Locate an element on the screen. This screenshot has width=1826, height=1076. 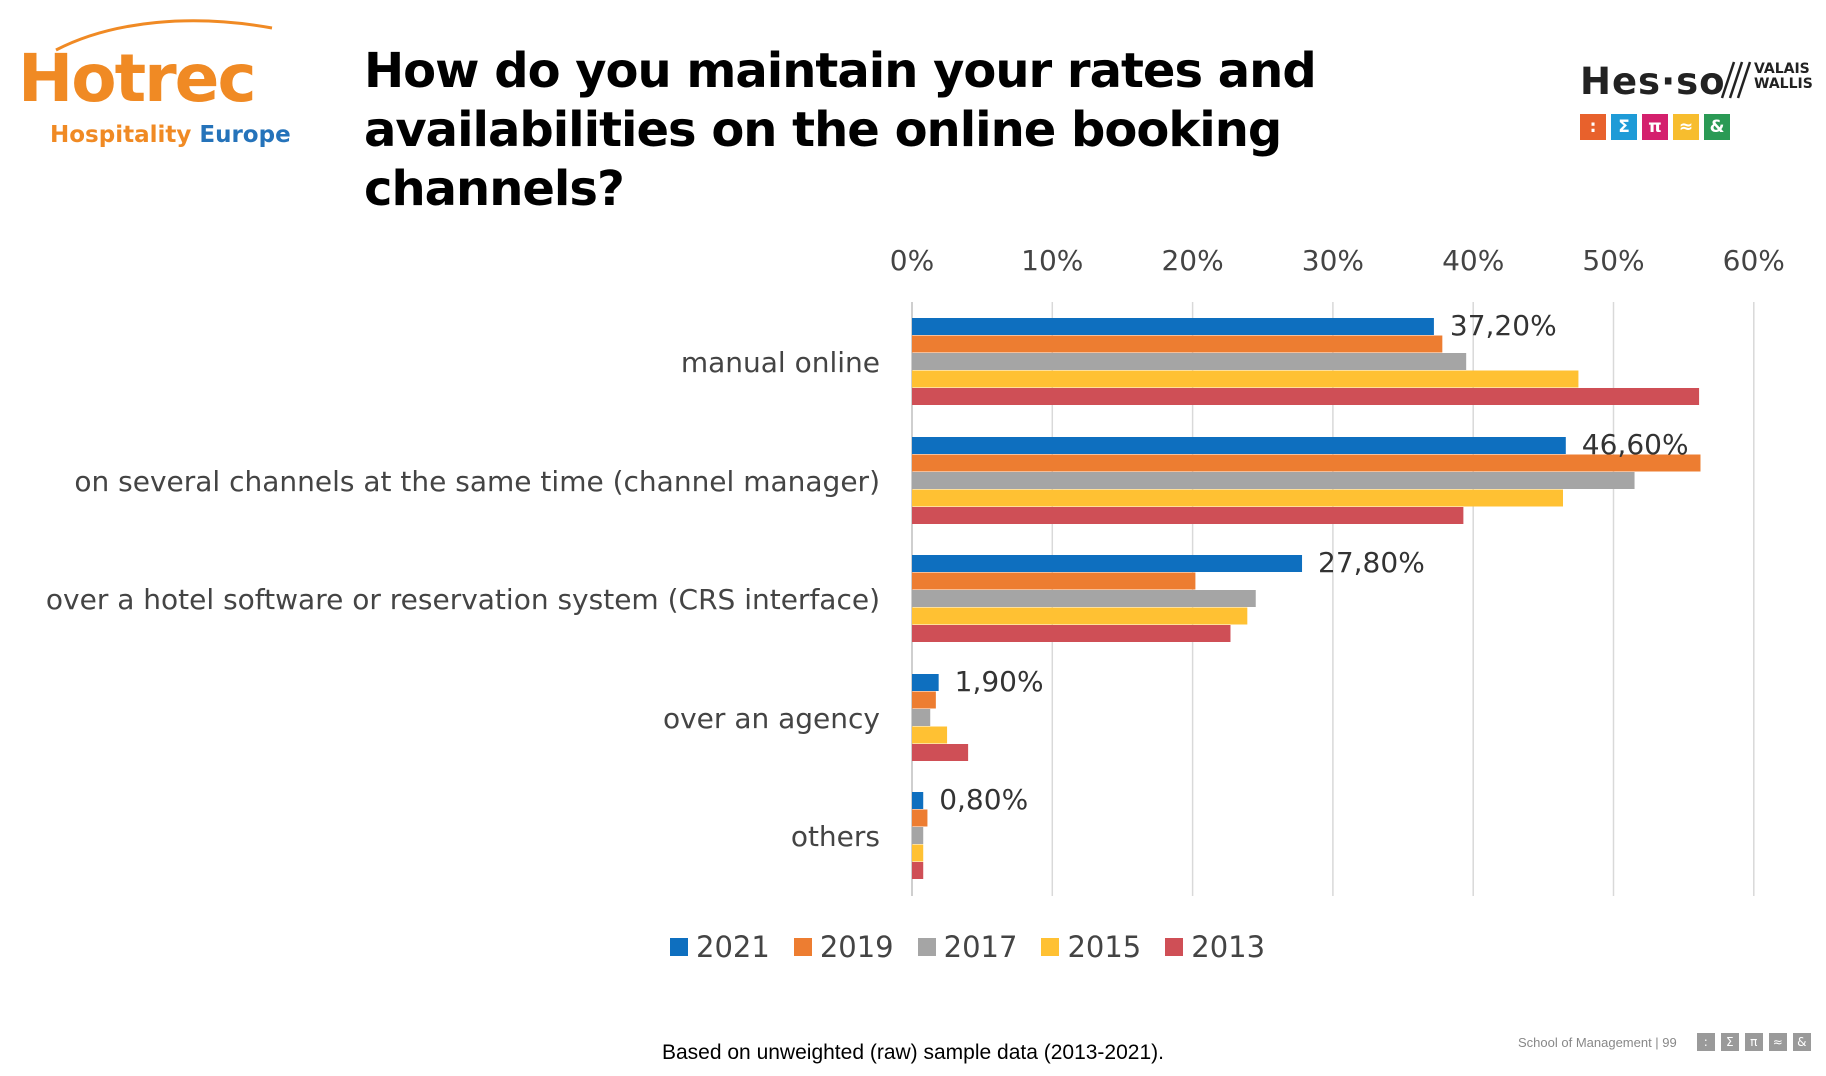
footer-square-1: Σ is located at coordinates (1729, 1042).